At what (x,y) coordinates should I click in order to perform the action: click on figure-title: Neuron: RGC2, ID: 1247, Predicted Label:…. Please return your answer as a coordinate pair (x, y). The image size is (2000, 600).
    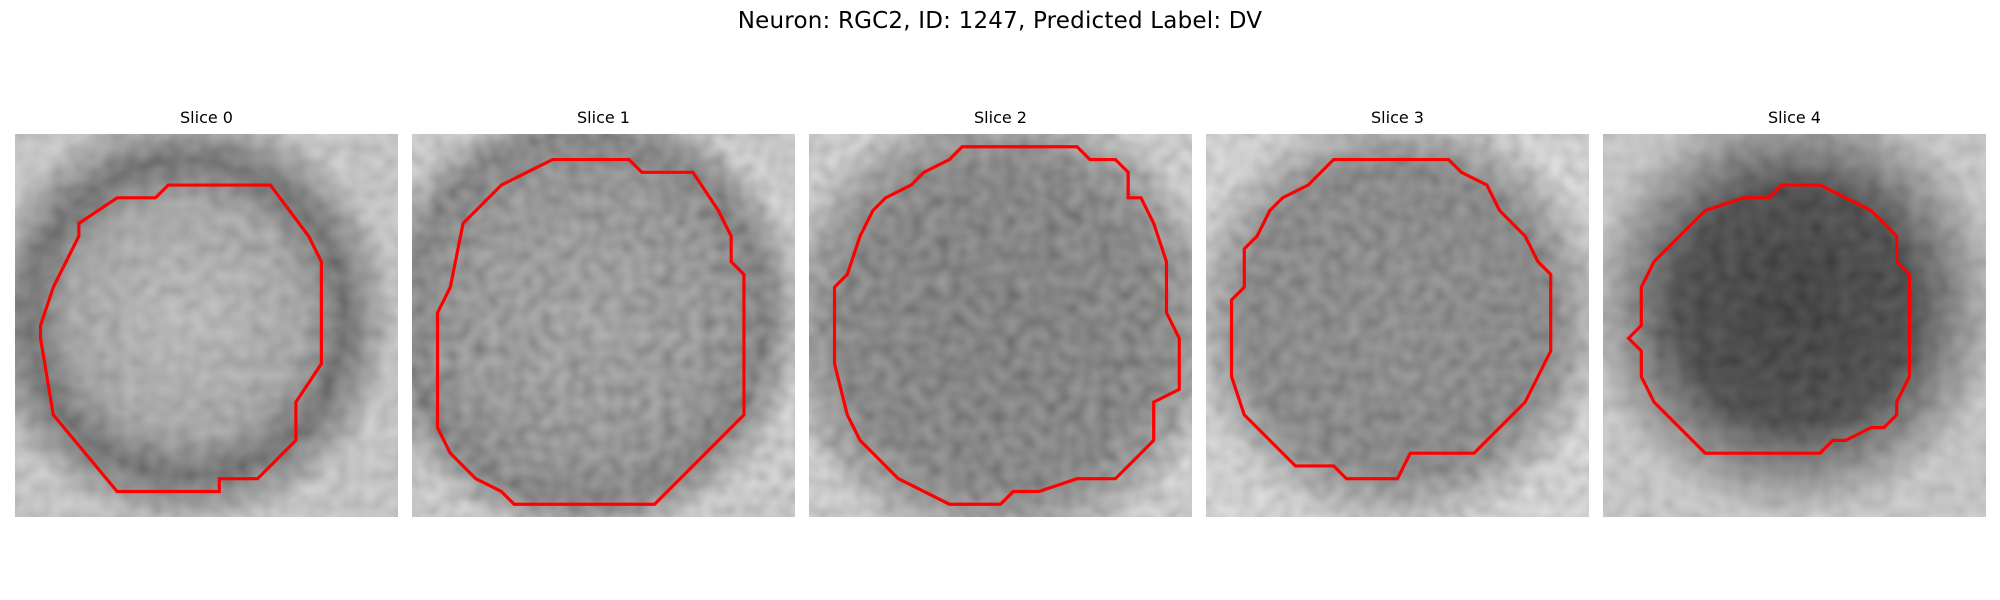
    Looking at the image, I should click on (1000, 21).